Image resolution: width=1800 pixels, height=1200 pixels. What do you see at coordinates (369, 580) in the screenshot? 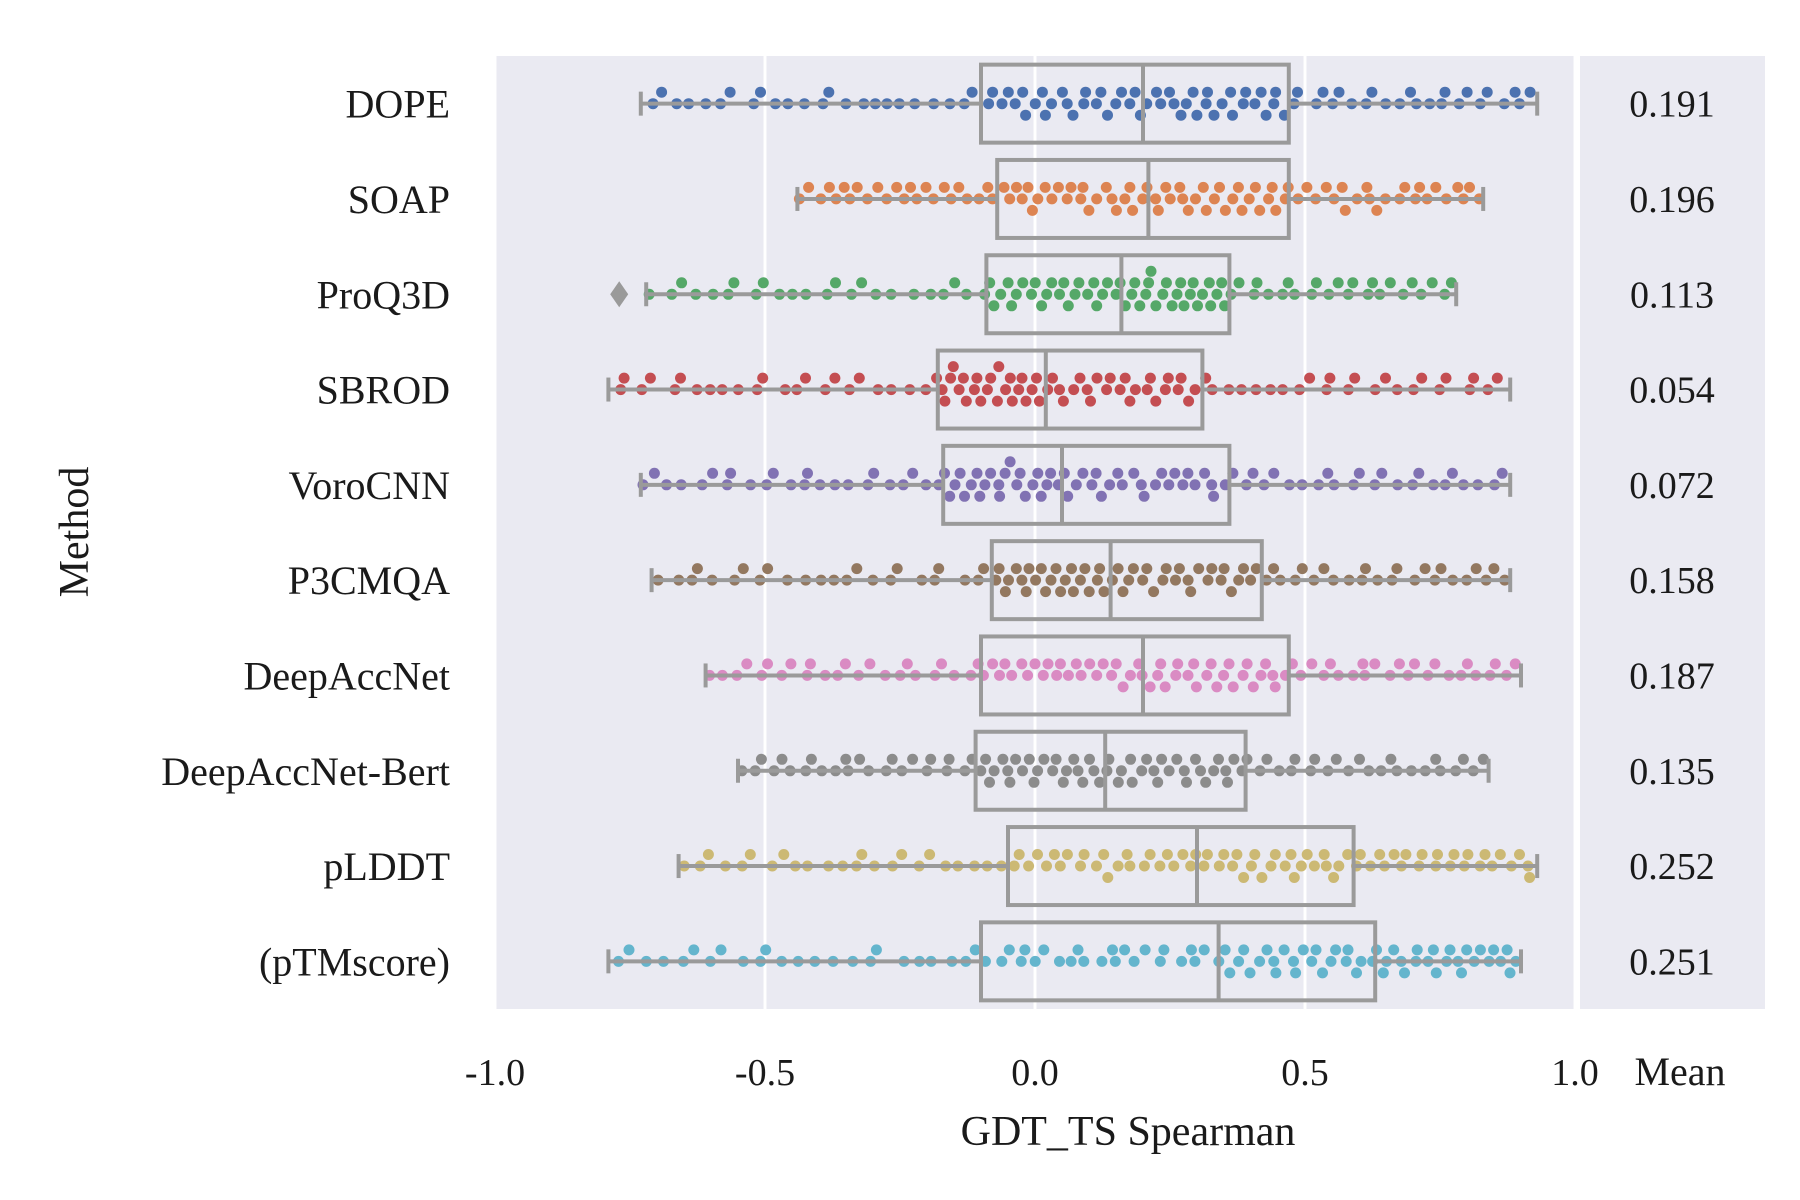
I see `method-label: P3CMQA` at bounding box center [369, 580].